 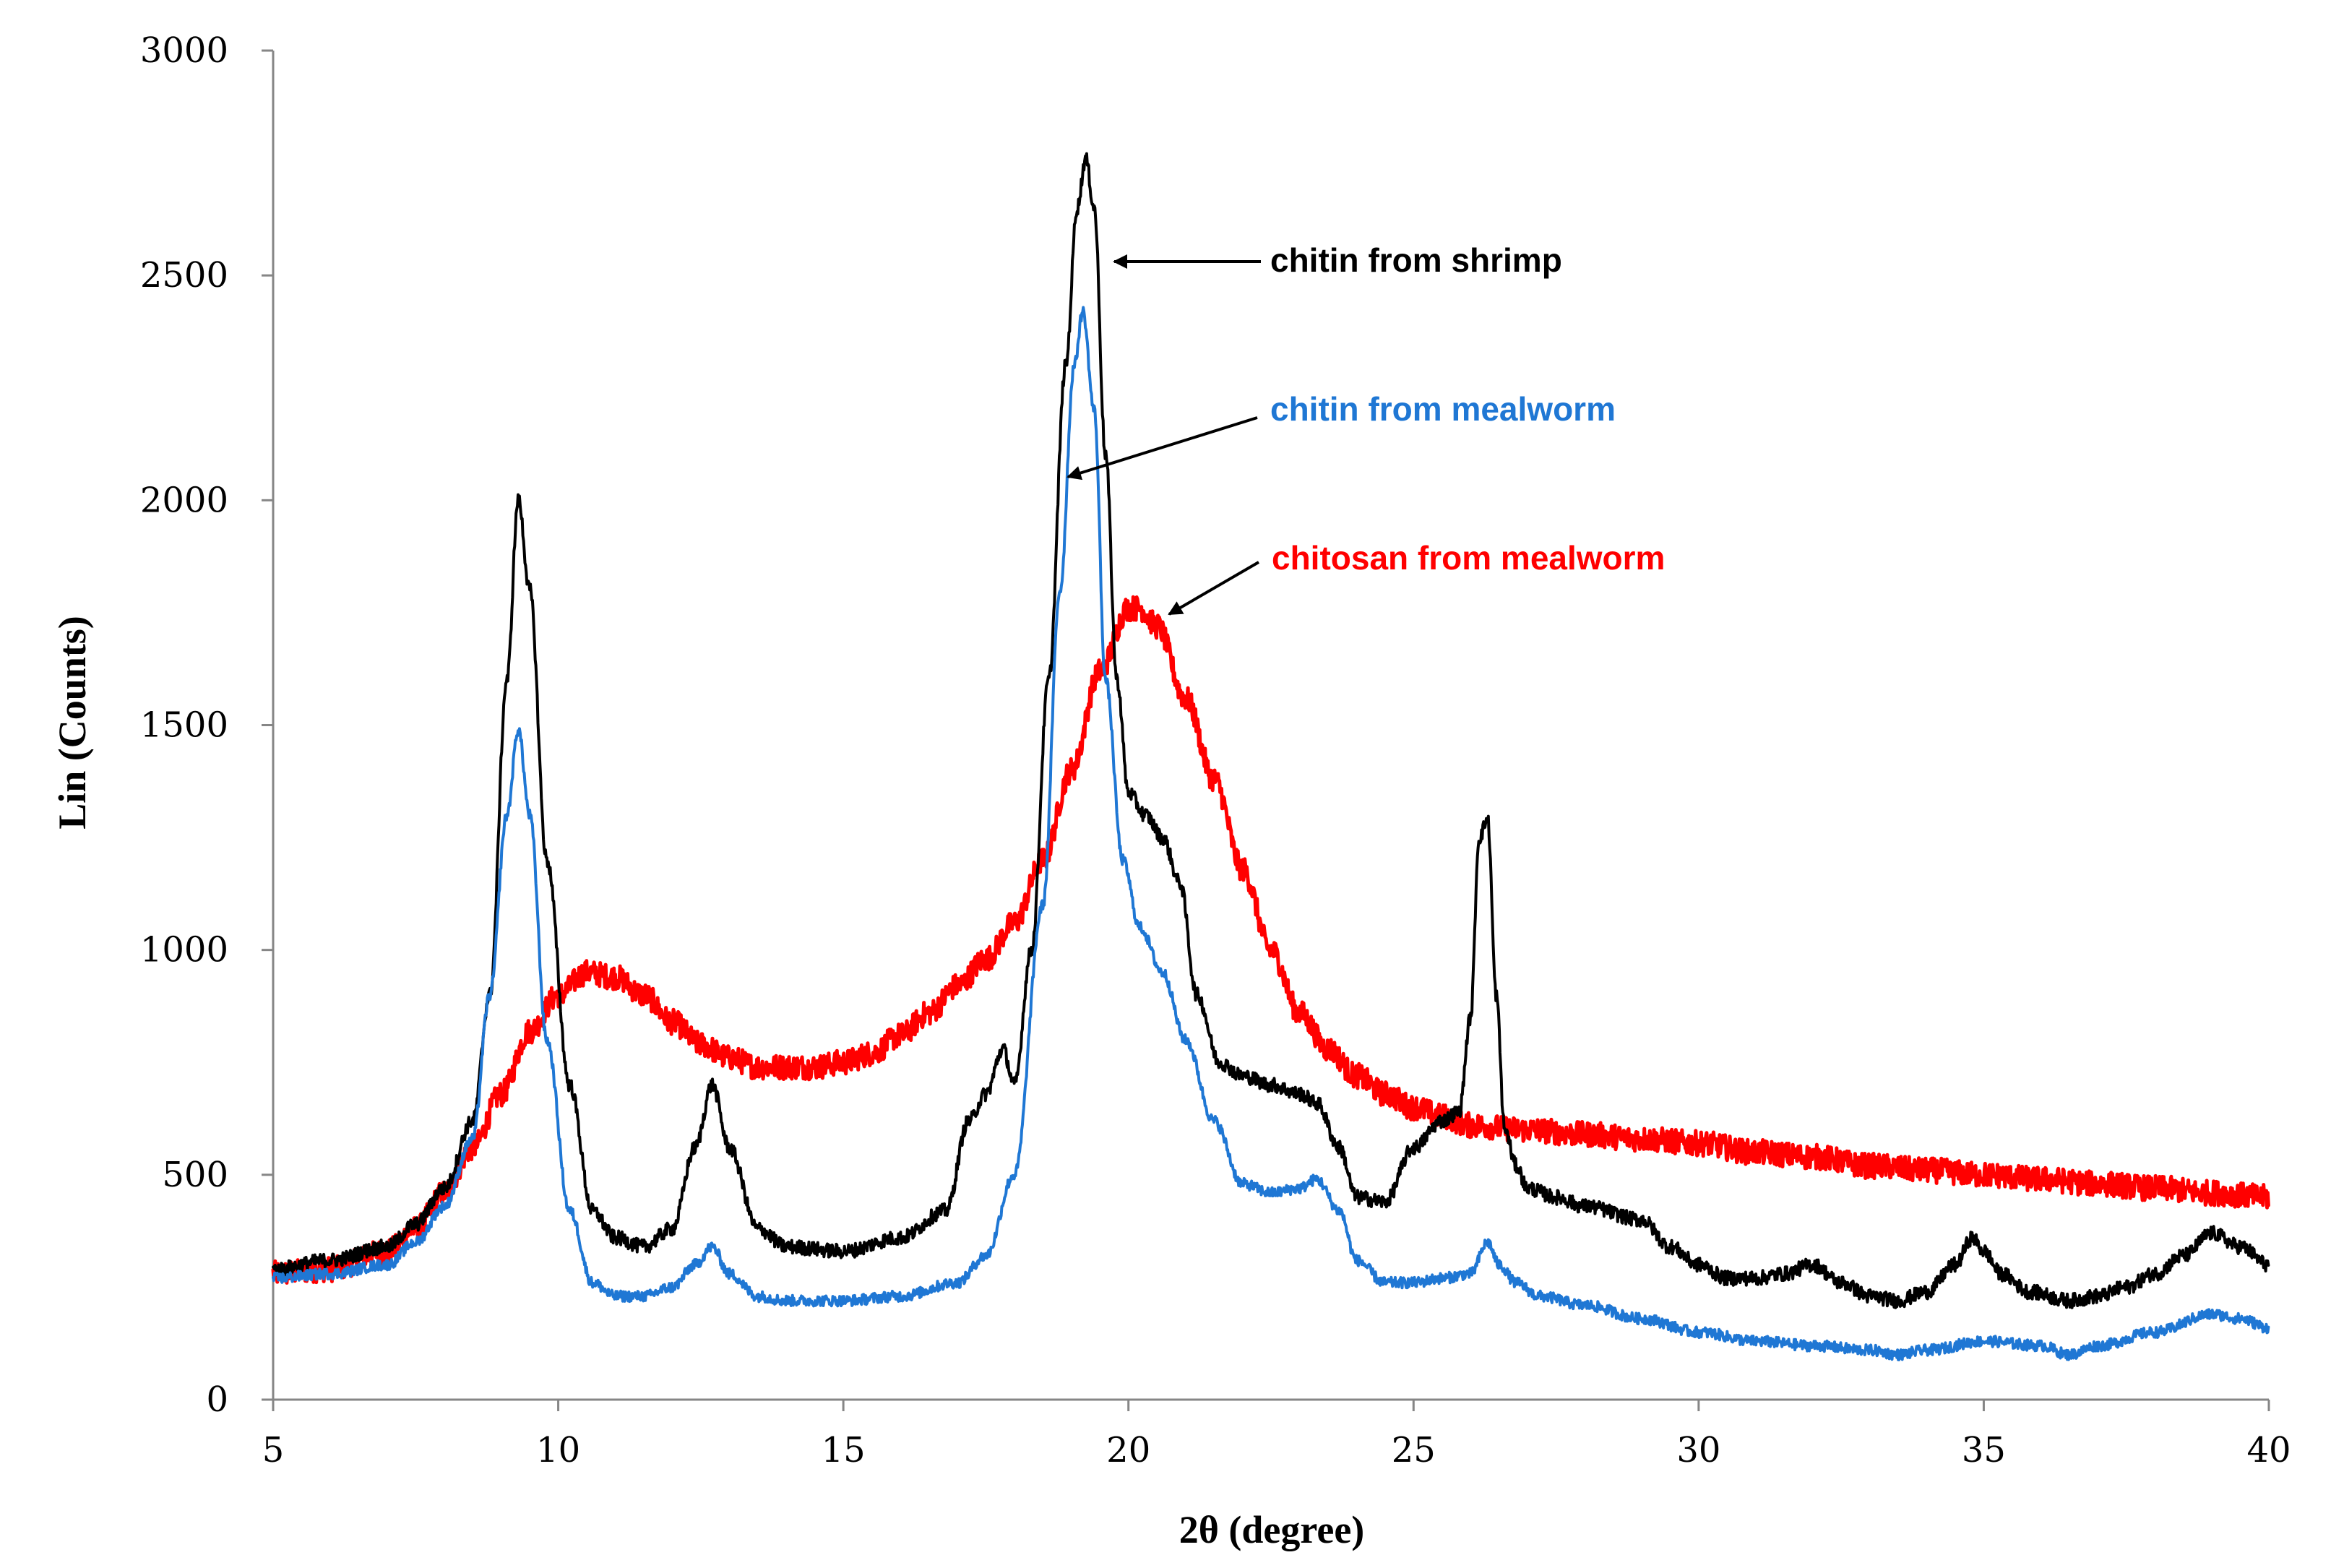 What do you see at coordinates (1272, 1529) in the screenshot?
I see `x-axis-title: 2θ (degree)` at bounding box center [1272, 1529].